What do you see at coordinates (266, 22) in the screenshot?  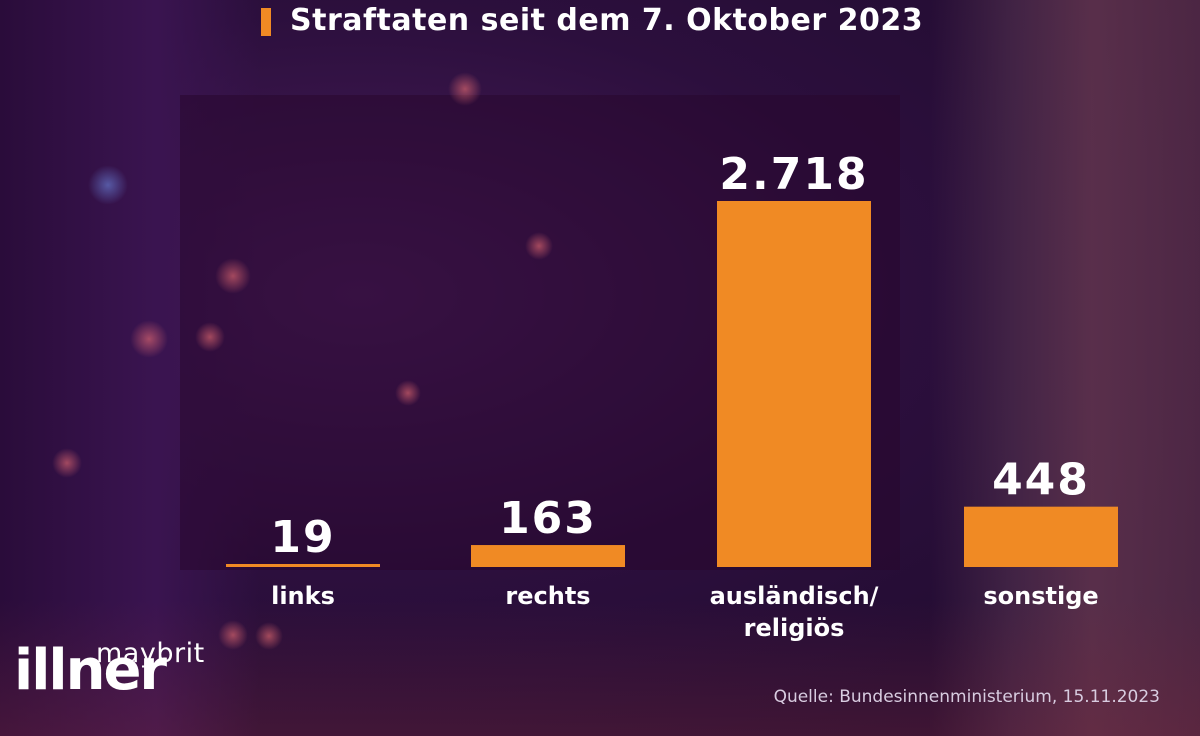 I see `title-accent-bar` at bounding box center [266, 22].